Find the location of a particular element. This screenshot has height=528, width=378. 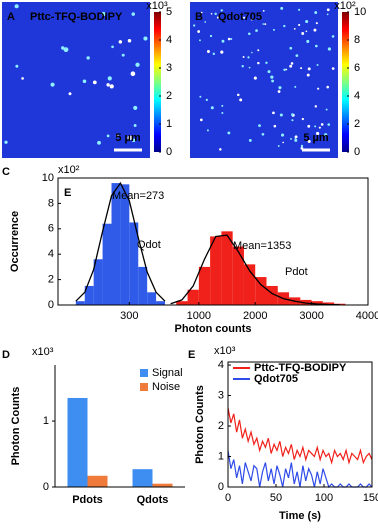

x-axis-label: Photon counts is located at coordinates (213, 329).